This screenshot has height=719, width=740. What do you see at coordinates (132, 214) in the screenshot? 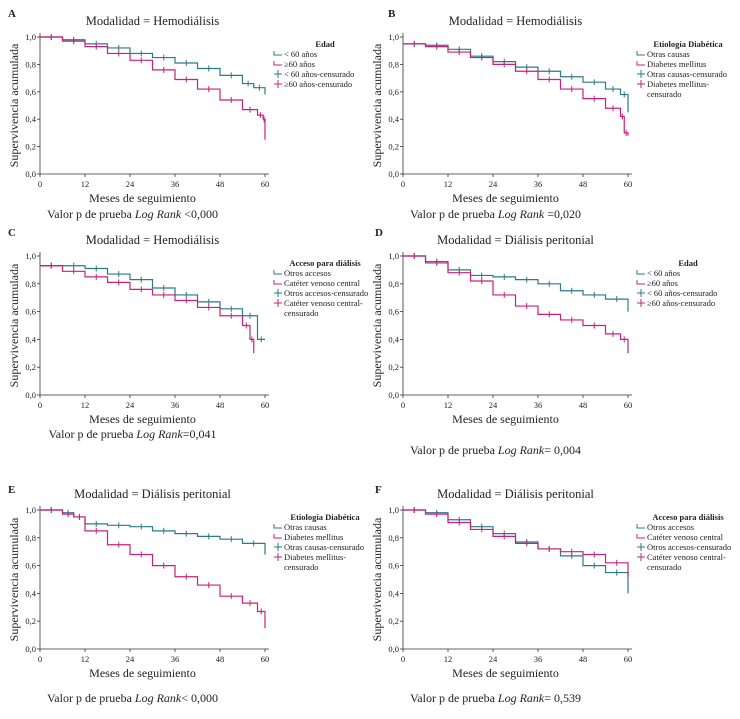
I see `p-value-text: Valor p de prueba Log Rank <0,000` at bounding box center [132, 214].